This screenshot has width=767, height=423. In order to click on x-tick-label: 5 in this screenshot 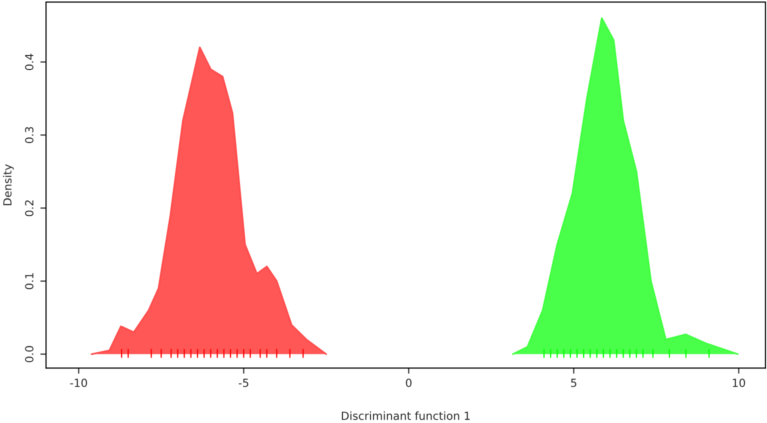, I will do `click(573, 383)`.